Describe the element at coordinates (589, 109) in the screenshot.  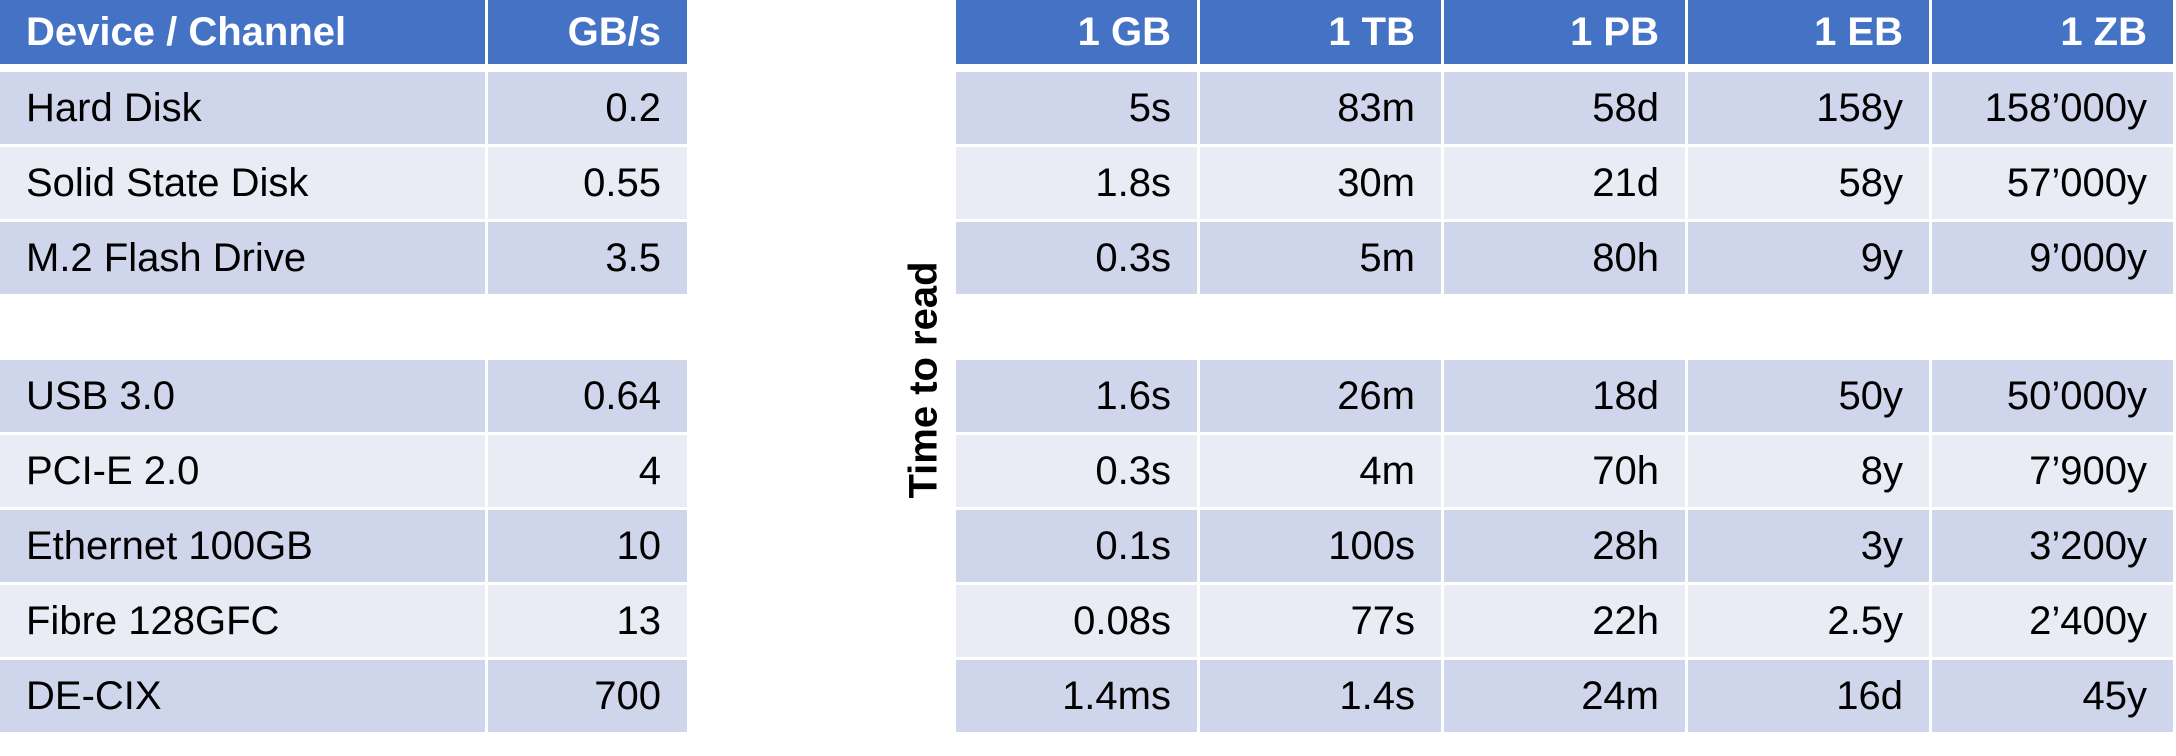
I see `device-speed: 0.2` at that location.